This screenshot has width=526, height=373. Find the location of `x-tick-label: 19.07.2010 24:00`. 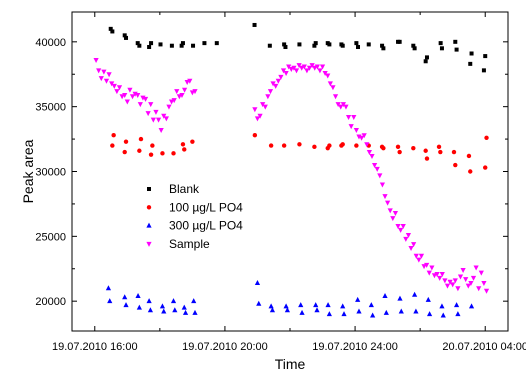

x-tick-label: 19.07.2010 24:00 is located at coordinates (355, 347).